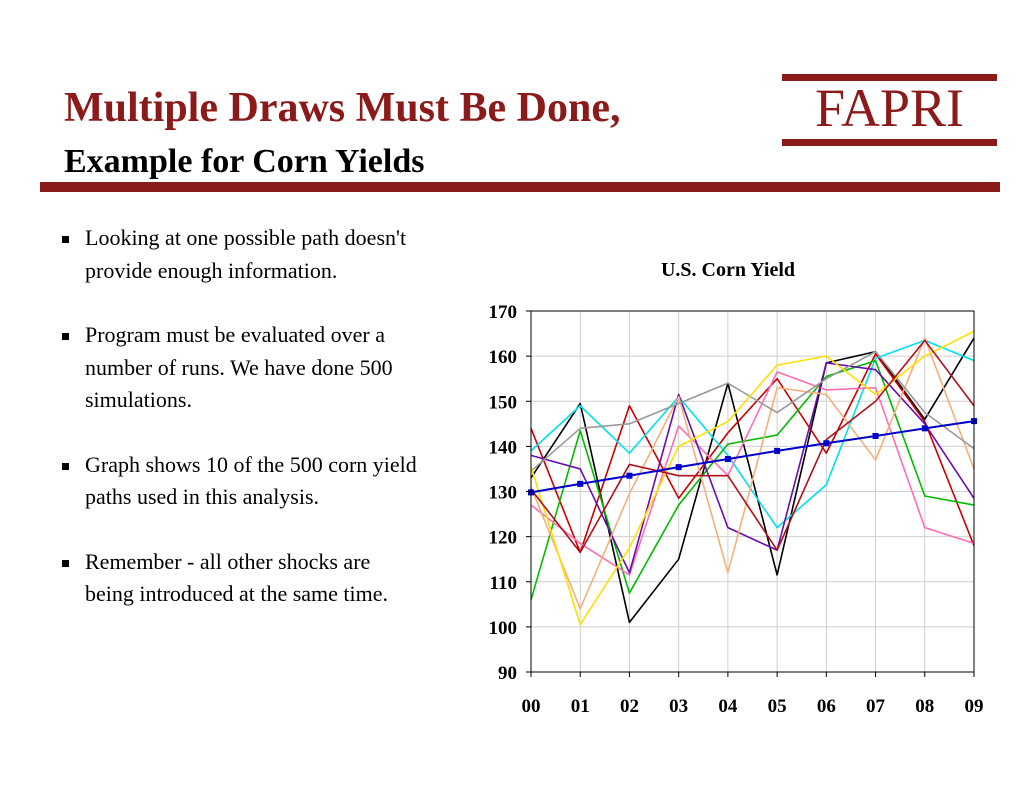 The width and height of the screenshot is (1024, 791). What do you see at coordinates (503, 628) in the screenshot?
I see `y-tick-label: 100` at bounding box center [503, 628].